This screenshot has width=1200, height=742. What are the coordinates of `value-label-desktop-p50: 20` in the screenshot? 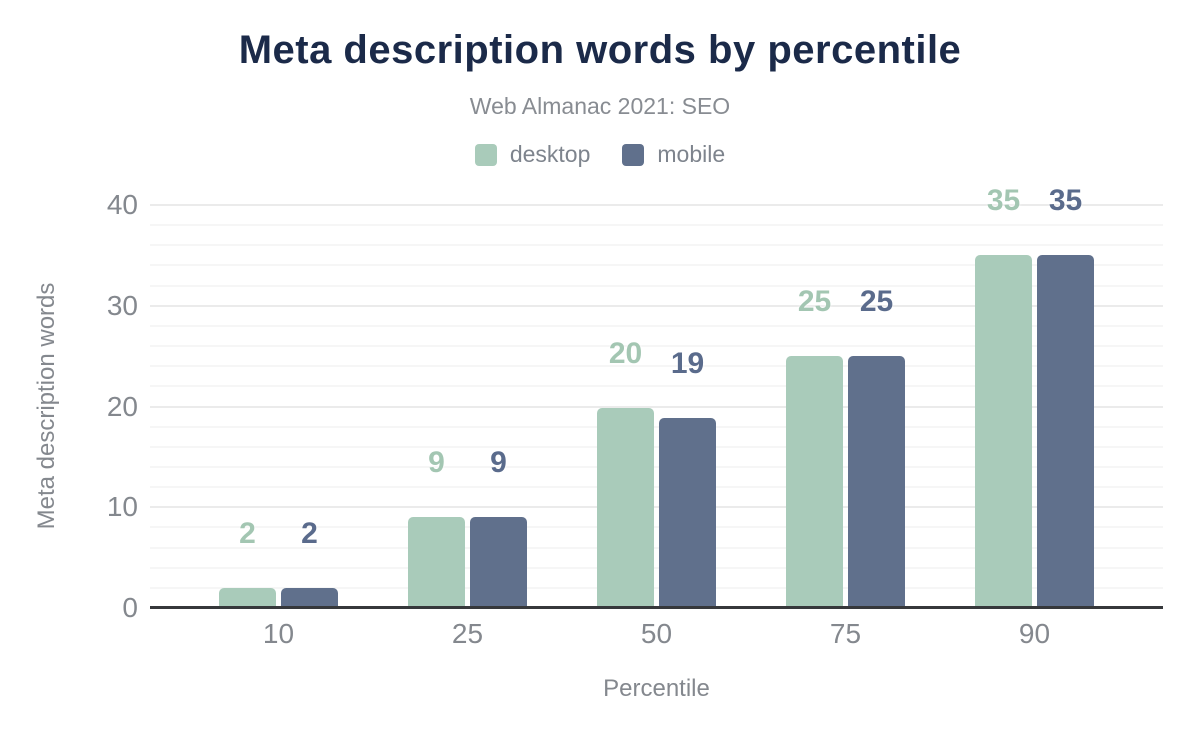 It's located at (625, 353).